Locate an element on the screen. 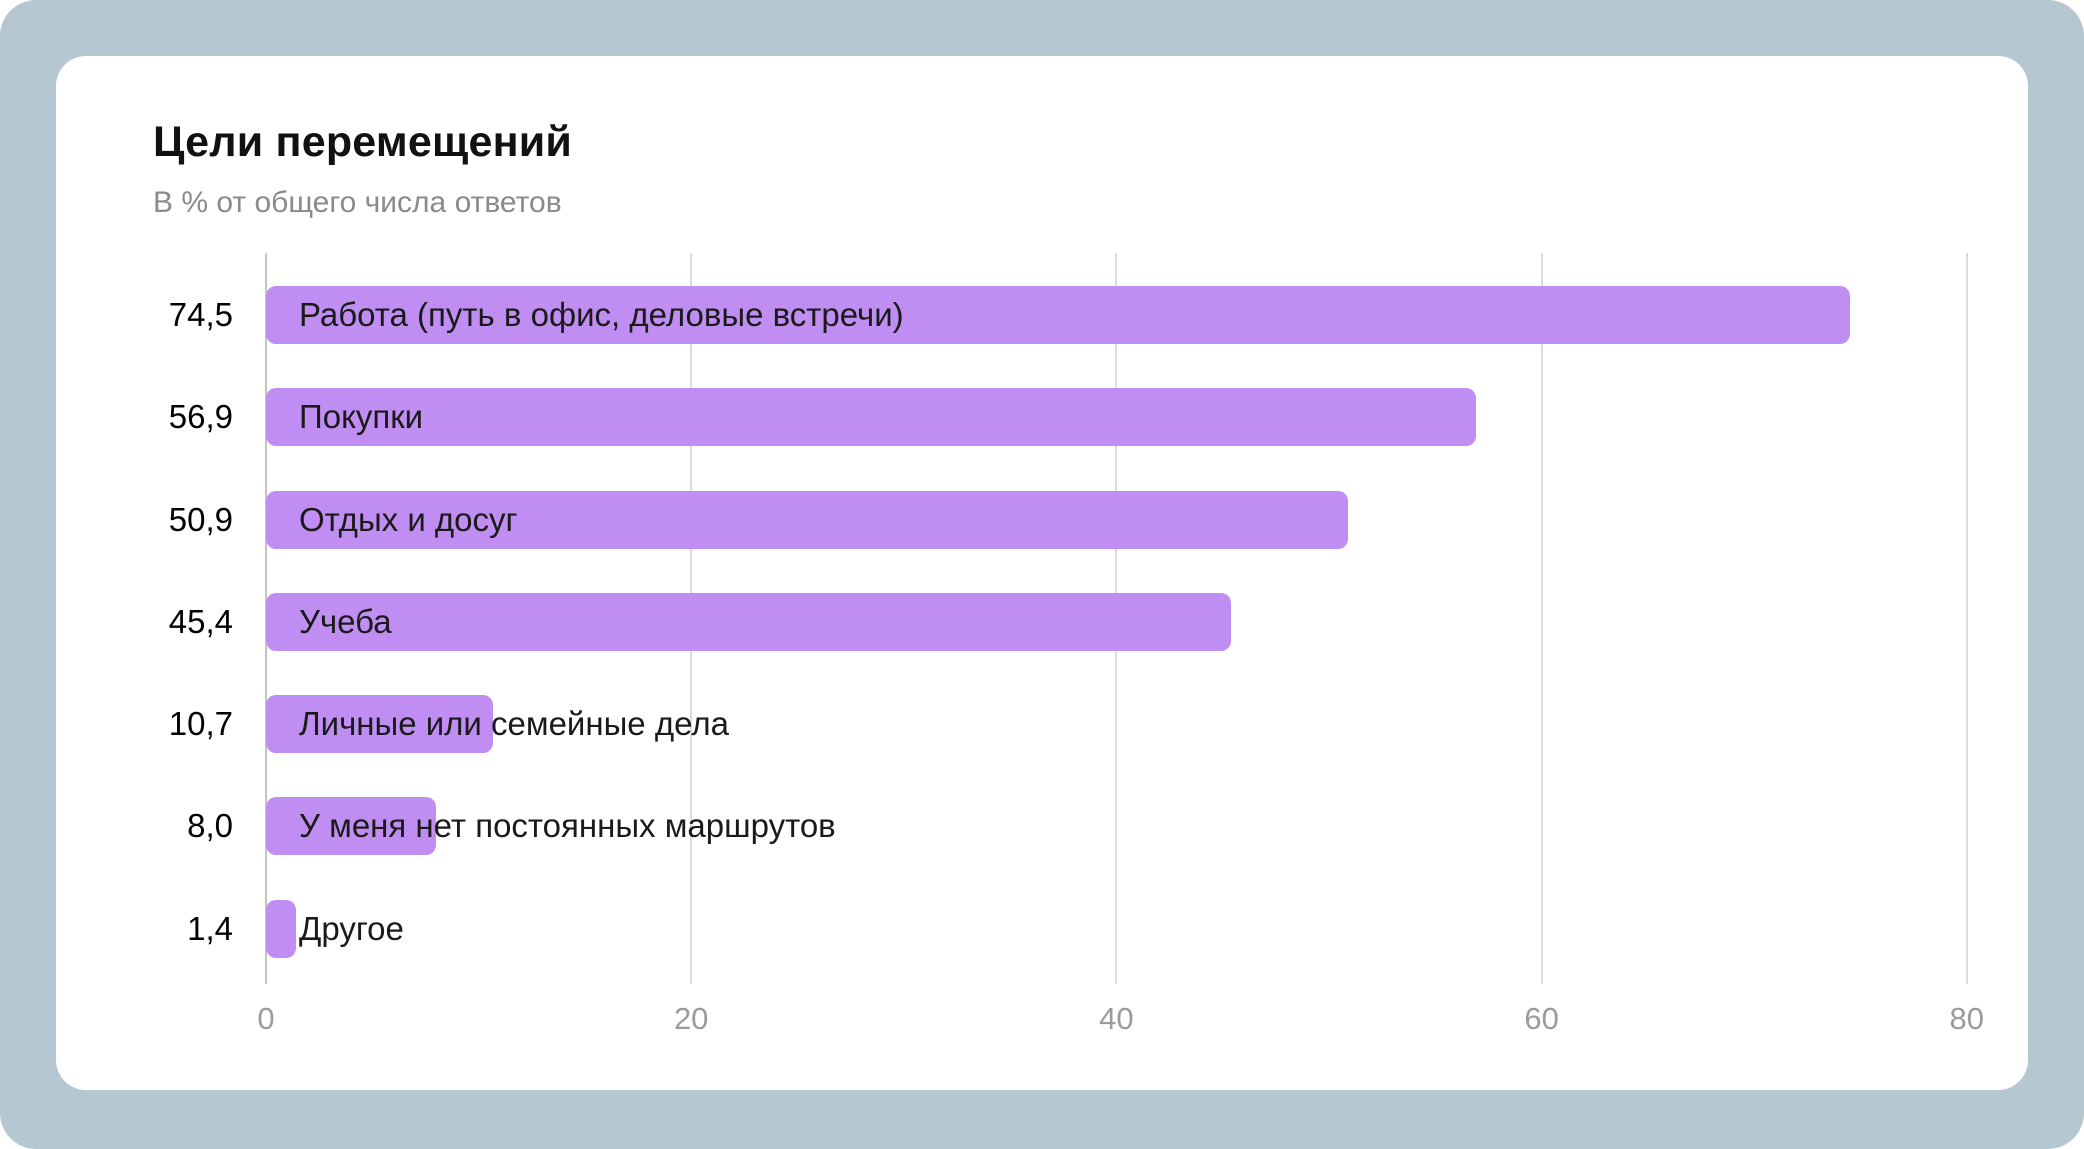 This screenshot has width=2084, height=1149. bar-row: 10,7 Личные или семейные дела is located at coordinates (1042, 724).